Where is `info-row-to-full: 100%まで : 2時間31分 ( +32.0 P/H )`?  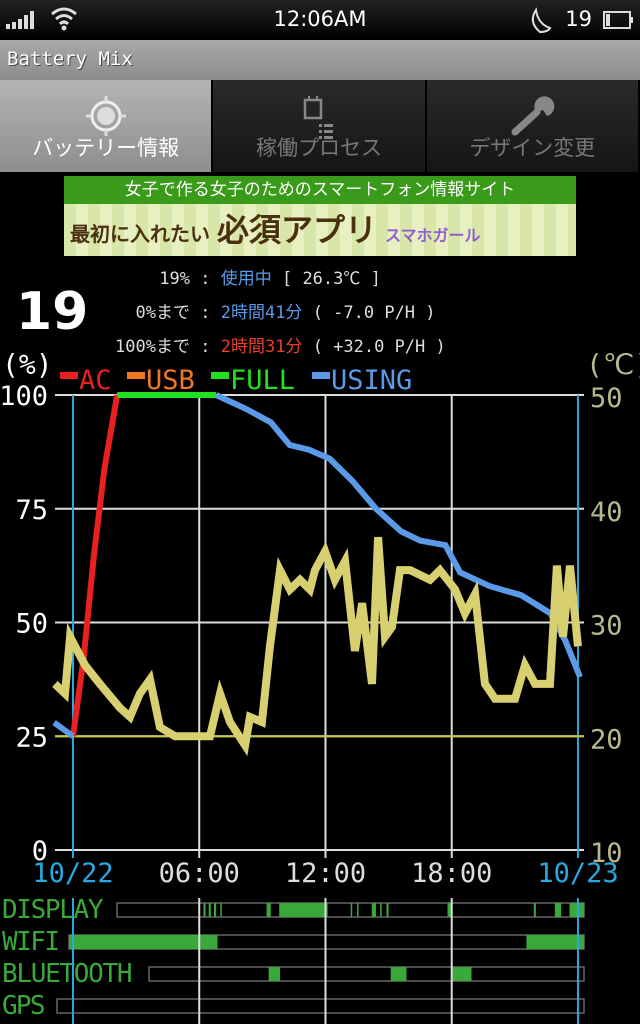
info-row-to-full: 100%まで : 2時間31分 ( +32.0 P/H ) is located at coordinates (280, 347).